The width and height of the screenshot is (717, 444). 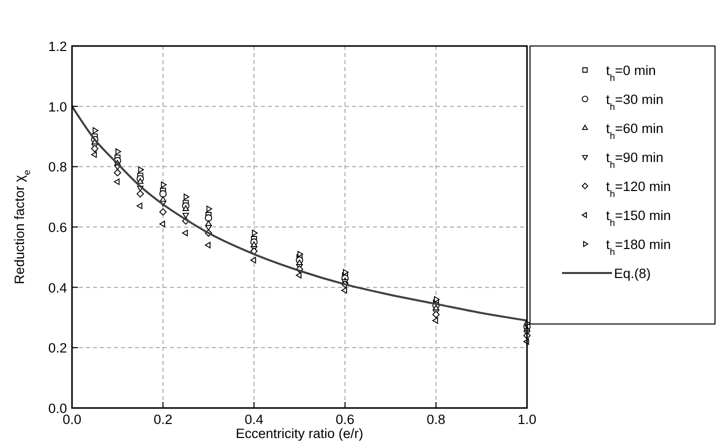 I want to click on legend-label: t$_{h}$=120 min, so click(x=638, y=189).